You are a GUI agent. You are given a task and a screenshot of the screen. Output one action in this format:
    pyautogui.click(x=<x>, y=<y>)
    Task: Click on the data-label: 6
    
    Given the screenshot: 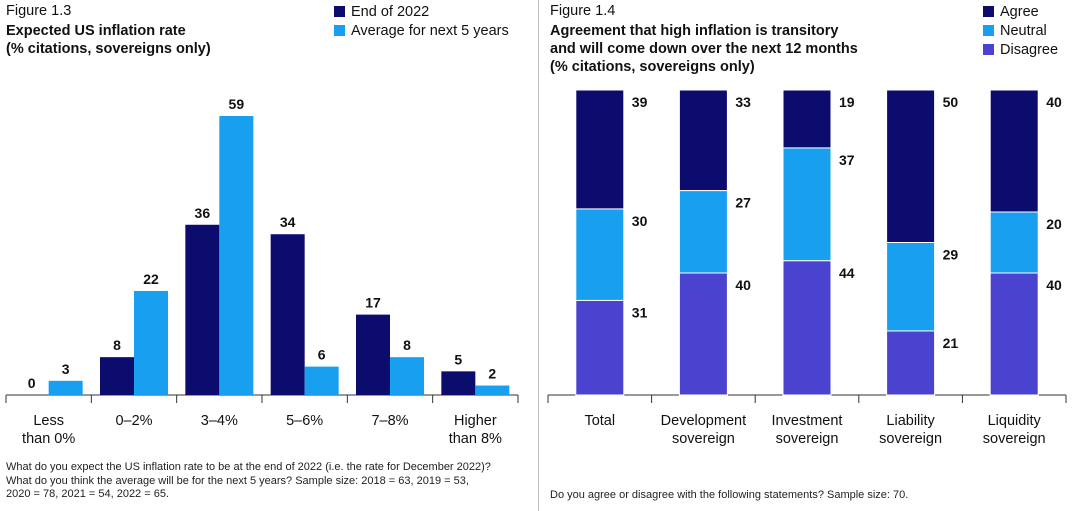 What is the action you would take?
    pyautogui.click(x=322, y=355)
    